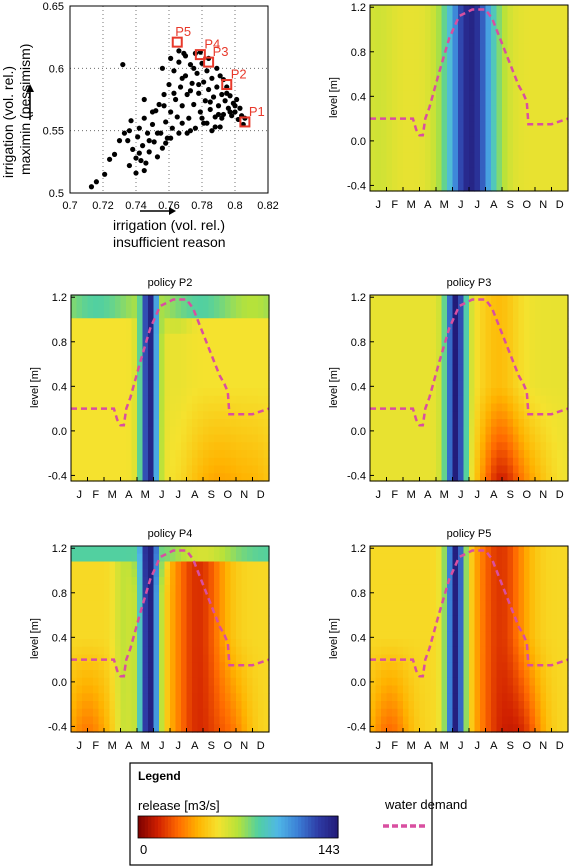 The height and width of the screenshot is (866, 570). I want to click on y-tick-label: 1.2, so click(59, 298).